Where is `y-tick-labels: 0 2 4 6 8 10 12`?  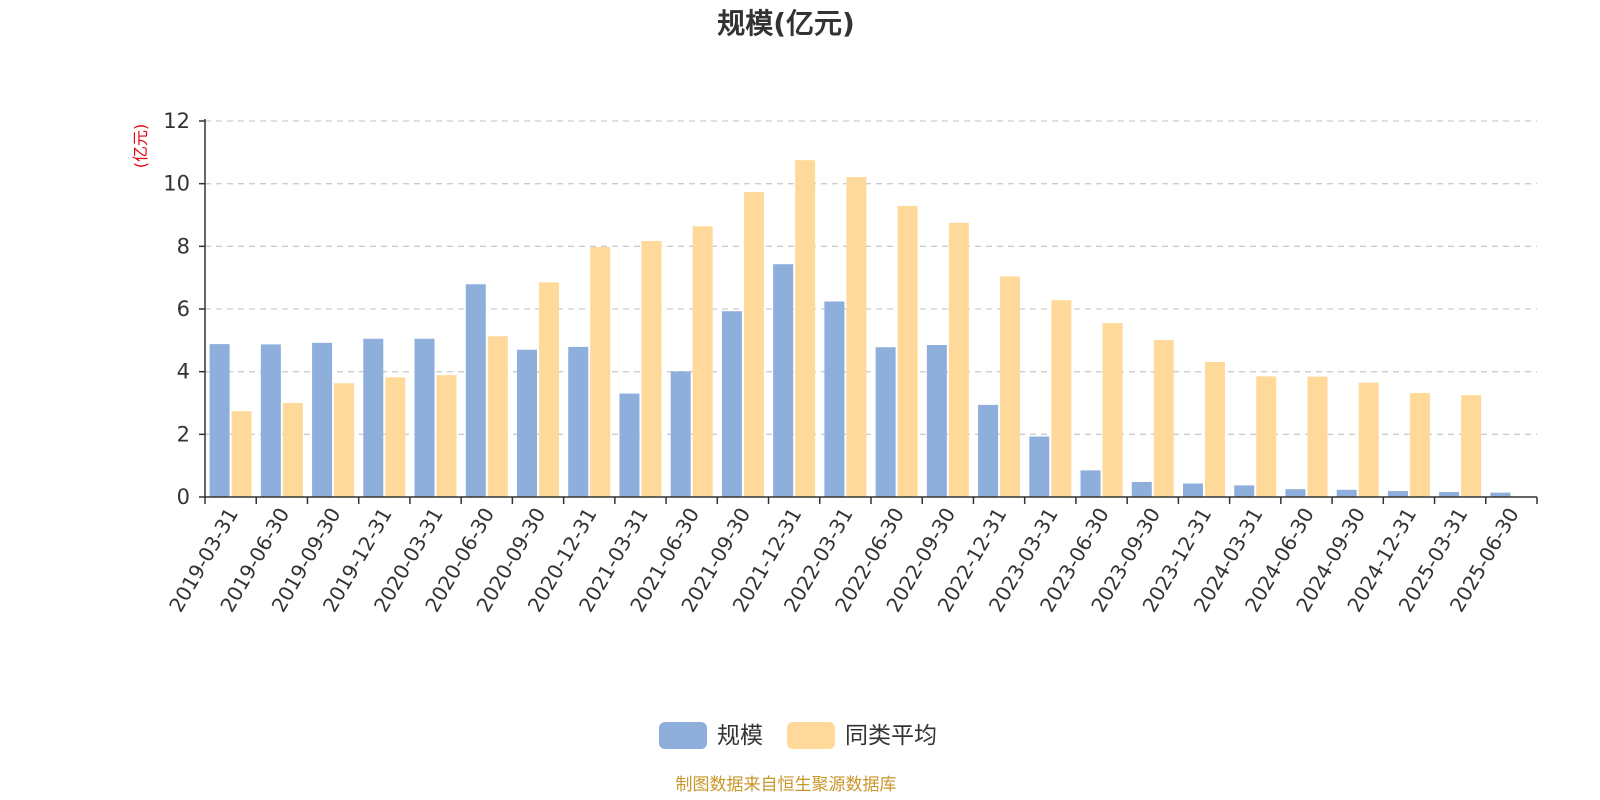
y-tick-labels: 0 2 4 6 8 10 12 is located at coordinates (176, 309).